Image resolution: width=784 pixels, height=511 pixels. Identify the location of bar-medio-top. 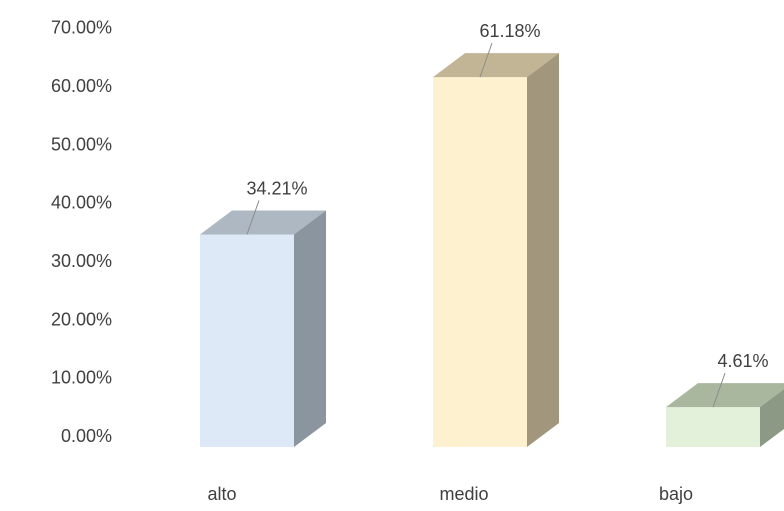
(496, 65).